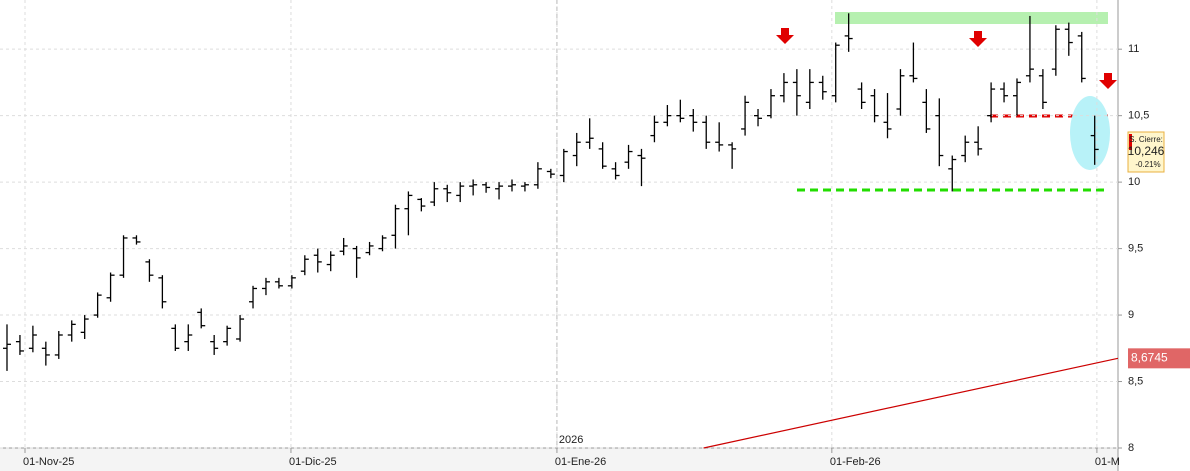 This screenshot has height=471, width=1190. What do you see at coordinates (1107, 462) in the screenshot?
I see `x-tick-label: 01-M` at bounding box center [1107, 462].